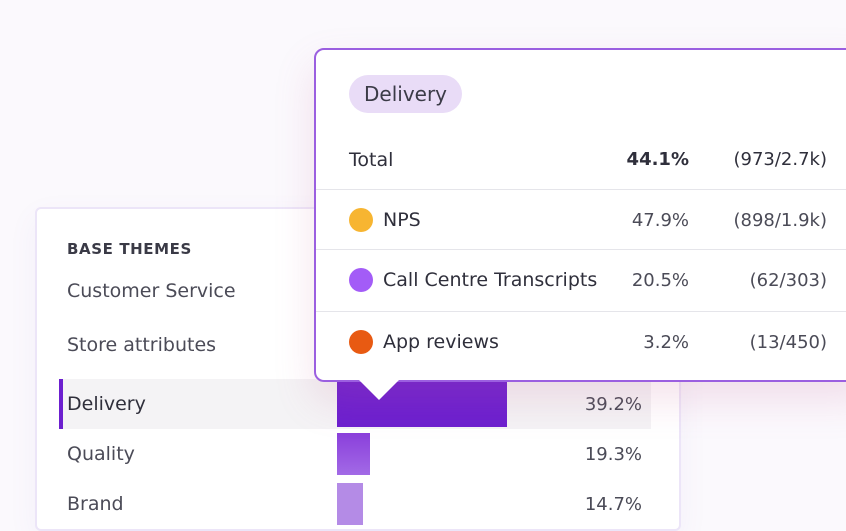 This screenshot has height=531, width=846. Describe the element at coordinates (788, 342) in the screenshot. I see `source-count: (13/450)` at that location.